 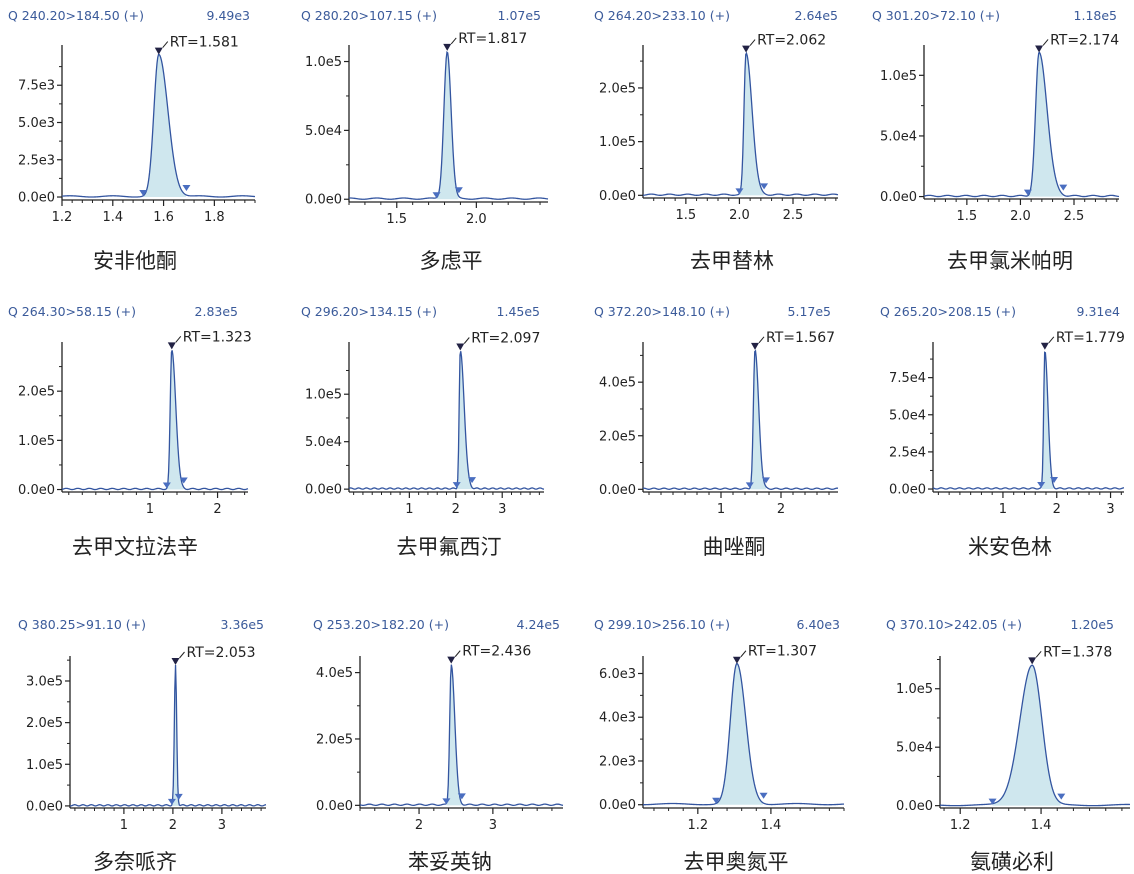 I want to click on transition-label: Q 264.30>58.15 (+), so click(x=72, y=311).